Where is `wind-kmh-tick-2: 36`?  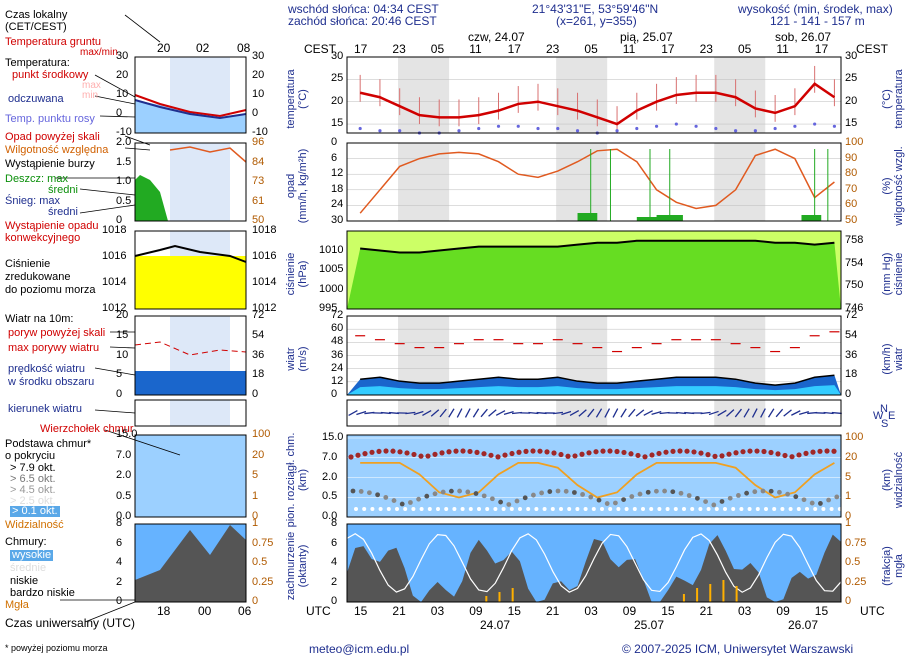
wind-kmh-tick-2: 36 is located at coordinates (851, 354).